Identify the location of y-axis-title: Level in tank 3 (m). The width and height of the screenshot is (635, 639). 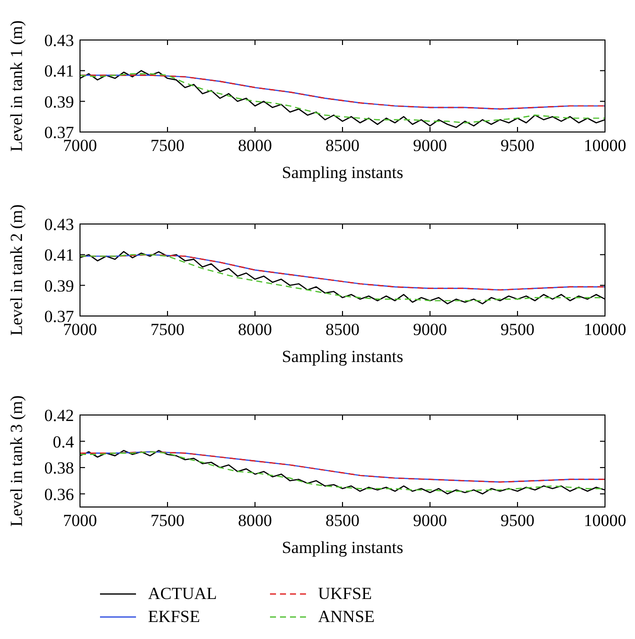
(16, 461).